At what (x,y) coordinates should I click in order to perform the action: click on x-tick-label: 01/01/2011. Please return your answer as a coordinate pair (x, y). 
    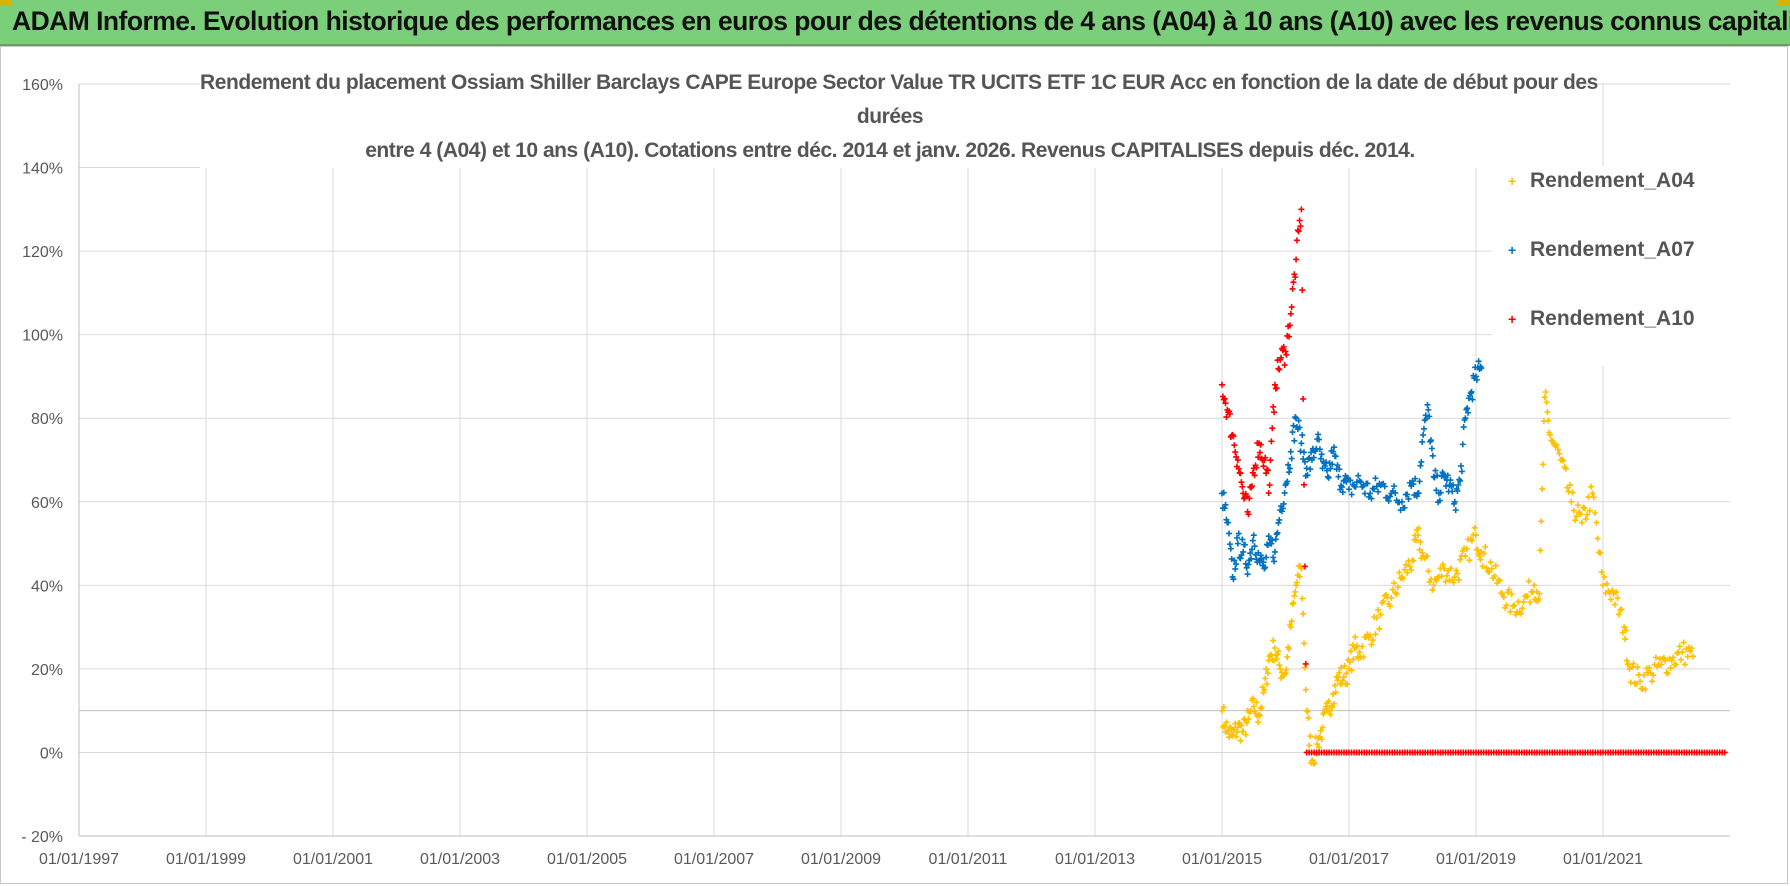
    Looking at the image, I should click on (968, 859).